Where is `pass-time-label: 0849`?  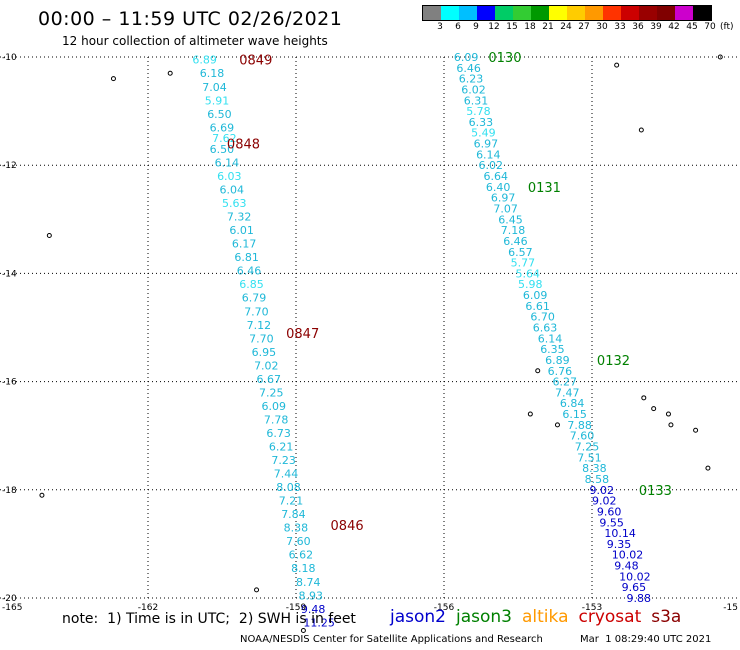
pass-time-label: 0849 is located at coordinates (255, 61).